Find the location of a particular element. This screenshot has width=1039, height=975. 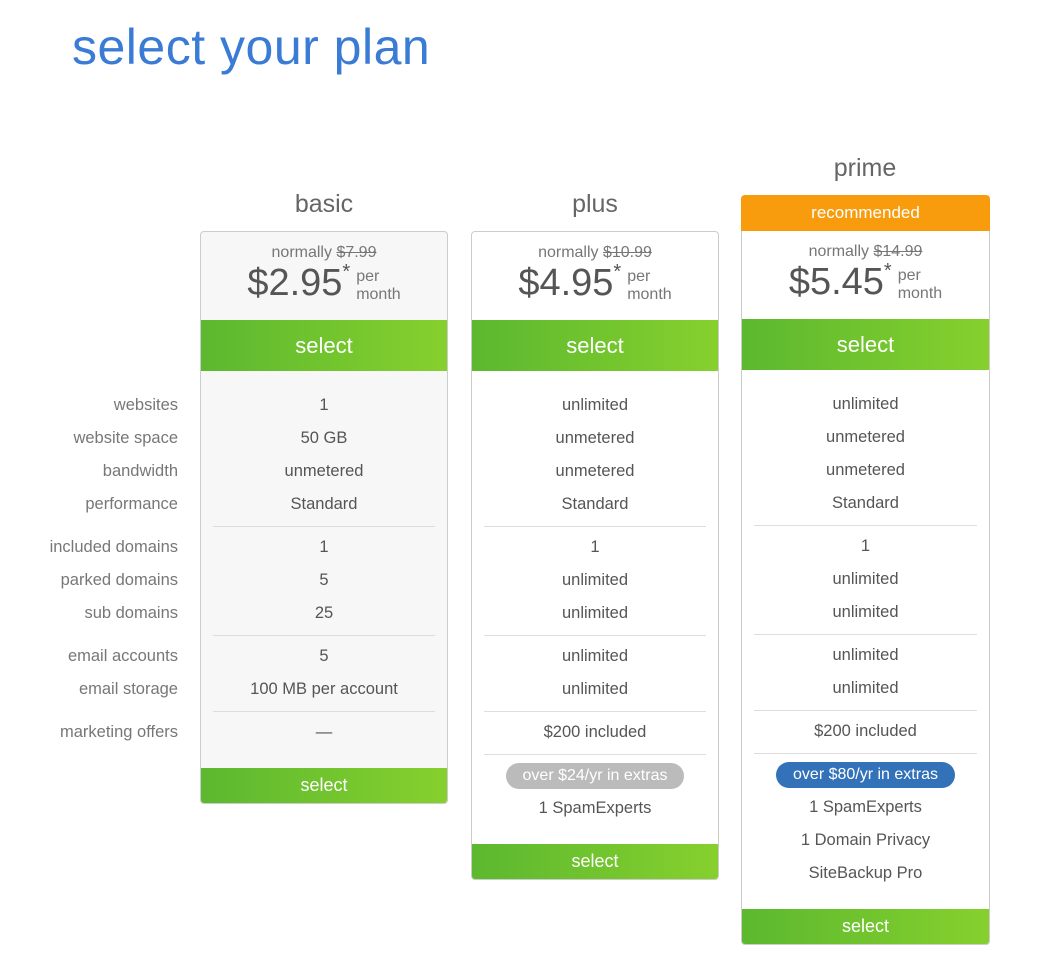

price-header: normally $14.99 $5.45 * per month is located at coordinates (865, 275).